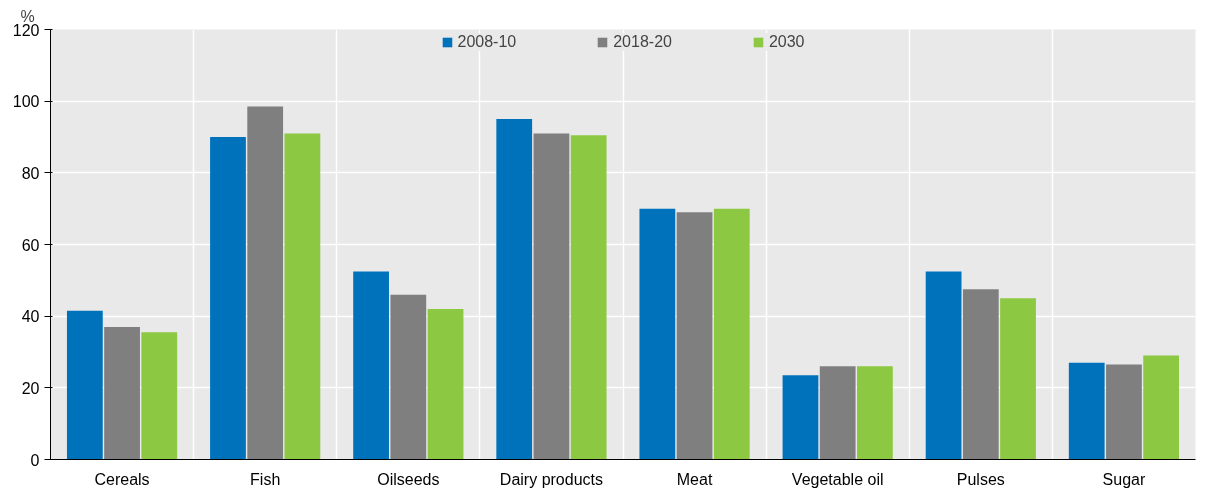  Describe the element at coordinates (30, 173) in the screenshot. I see `y-tick-label: 80` at that location.